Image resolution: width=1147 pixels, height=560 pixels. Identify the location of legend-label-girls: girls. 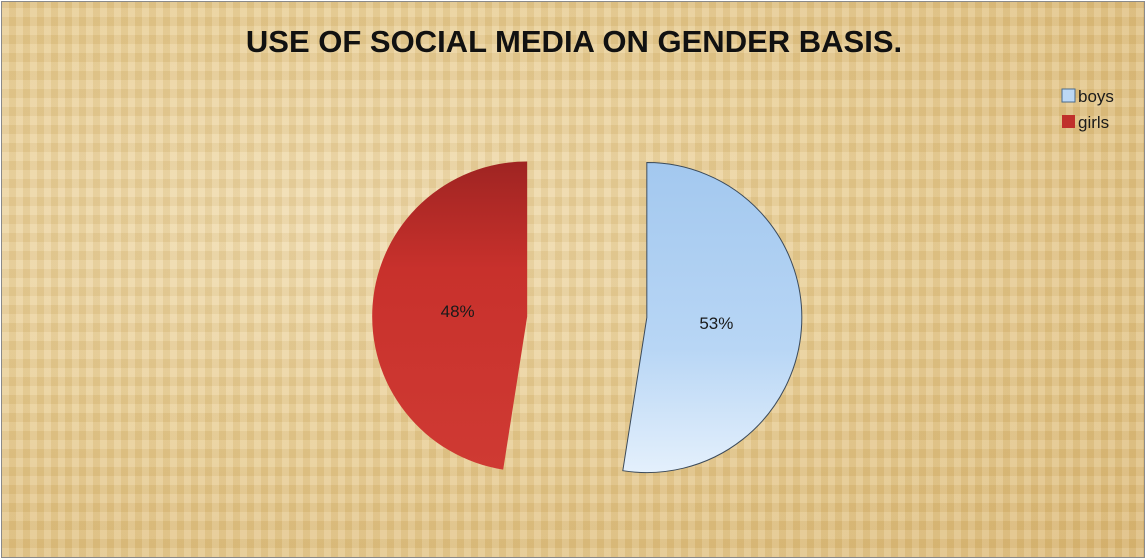
(1093, 122).